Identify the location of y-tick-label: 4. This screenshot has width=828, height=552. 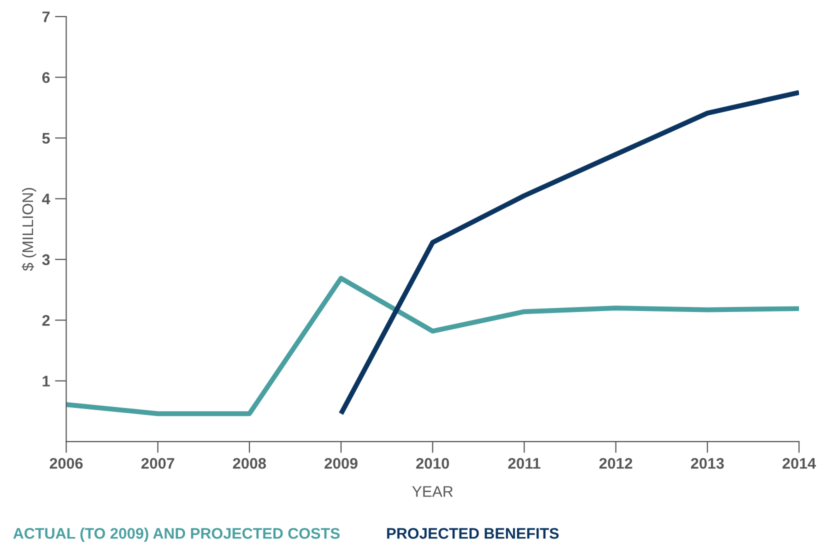
(46, 199).